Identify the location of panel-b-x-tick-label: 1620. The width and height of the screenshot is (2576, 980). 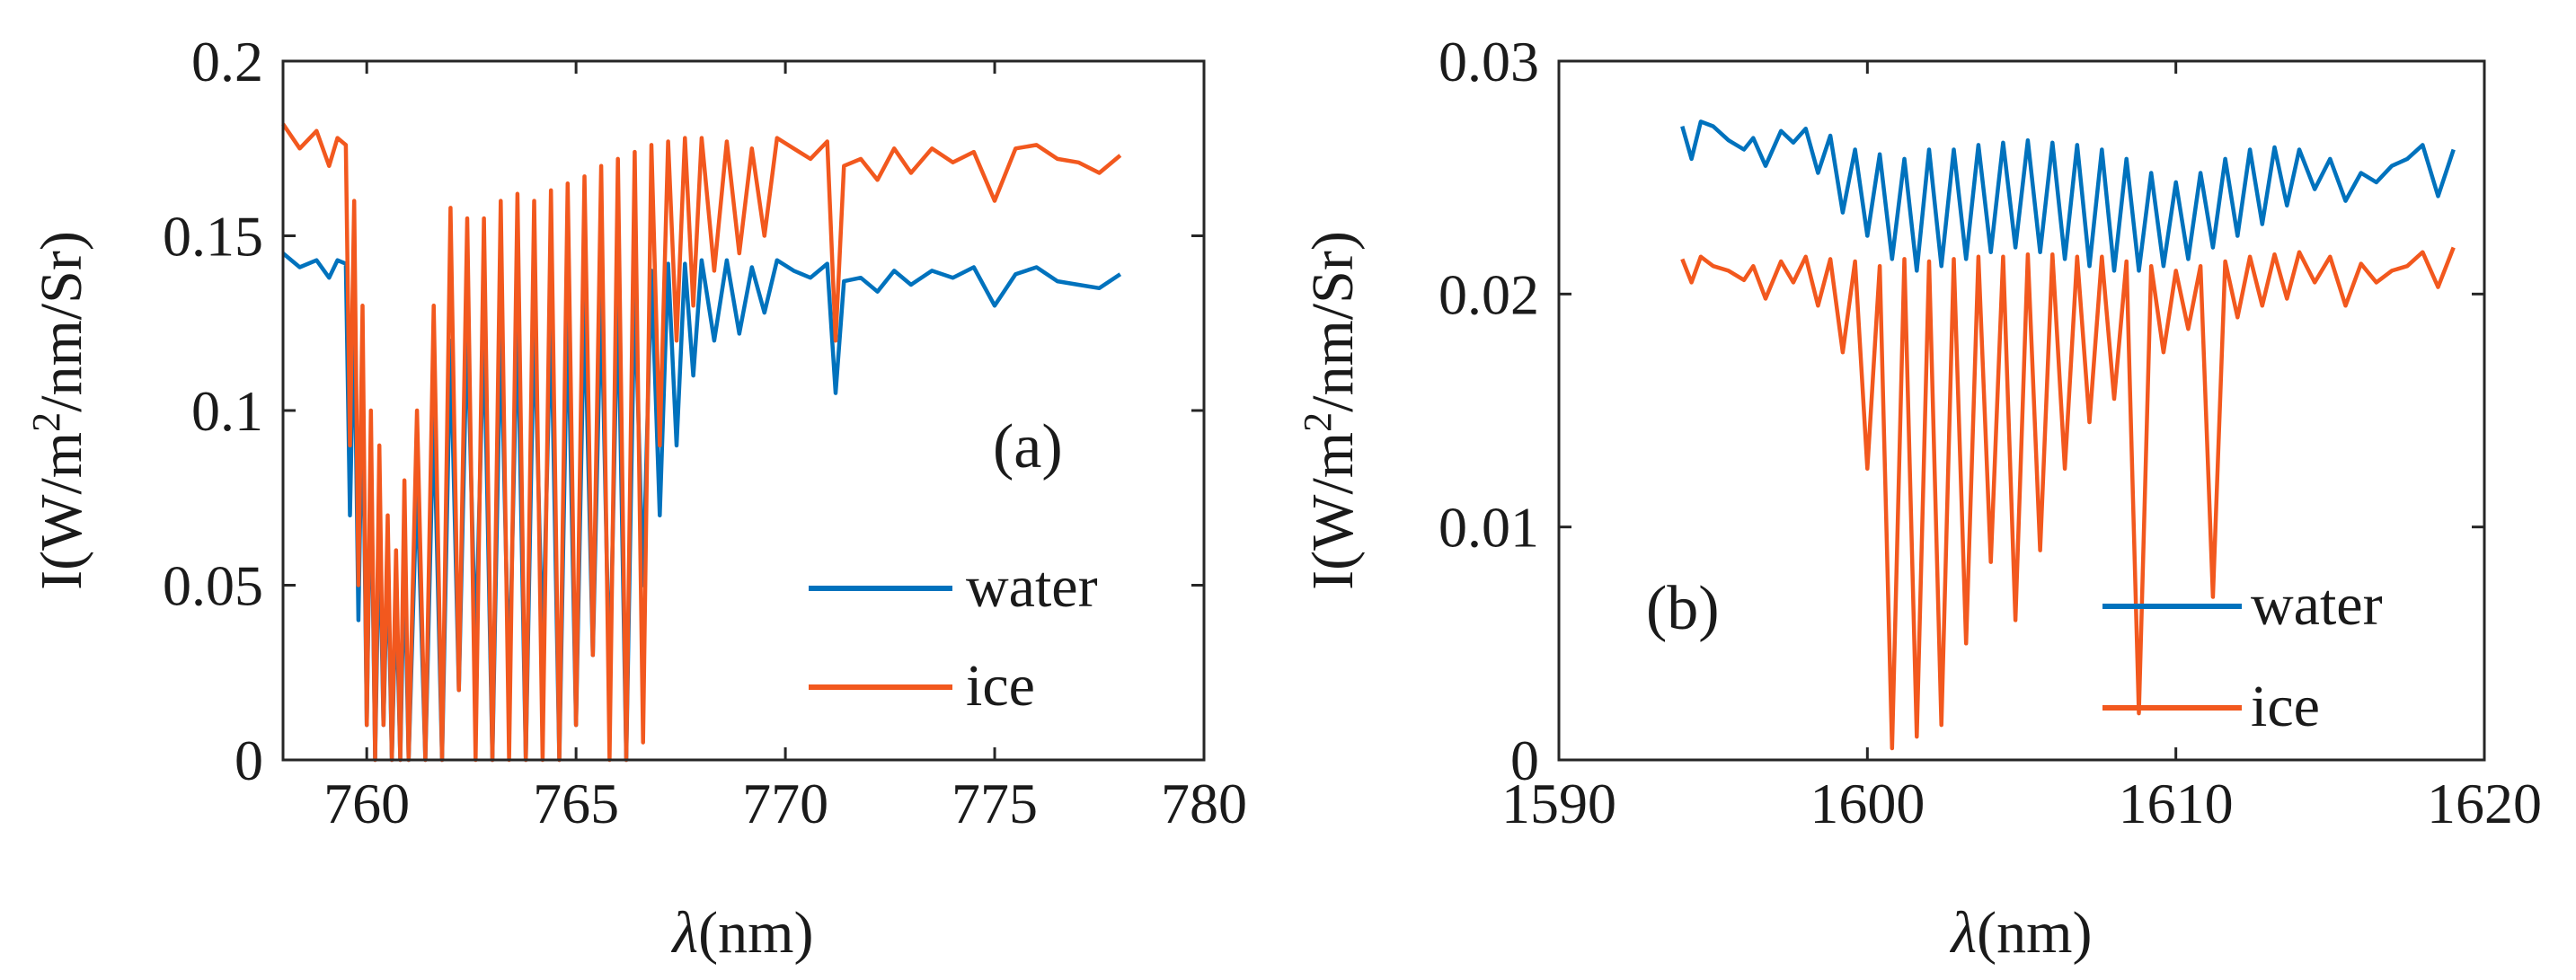
(2484, 803).